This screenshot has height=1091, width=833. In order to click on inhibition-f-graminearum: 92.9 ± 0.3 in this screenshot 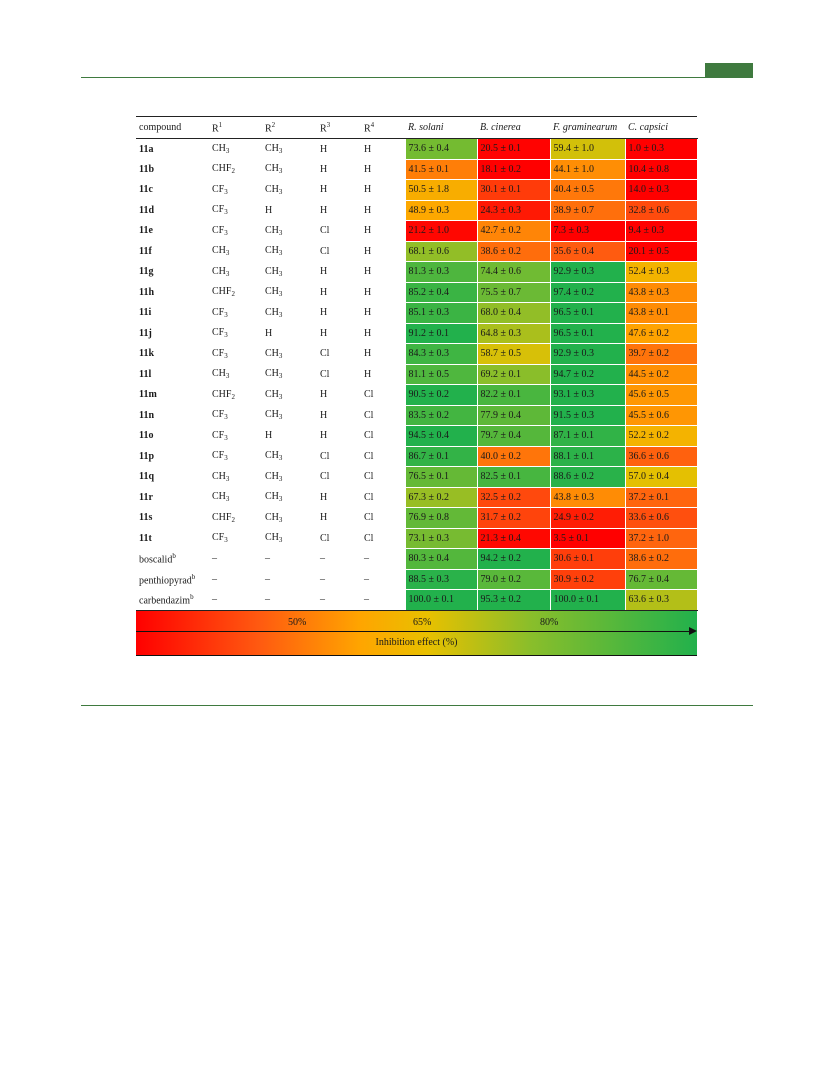, I will do `click(587, 272)`.